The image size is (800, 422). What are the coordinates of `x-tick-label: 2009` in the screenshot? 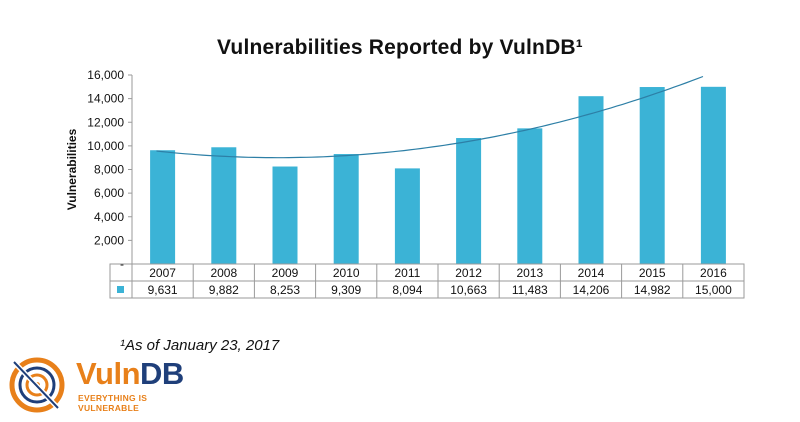 It's located at (285, 273).